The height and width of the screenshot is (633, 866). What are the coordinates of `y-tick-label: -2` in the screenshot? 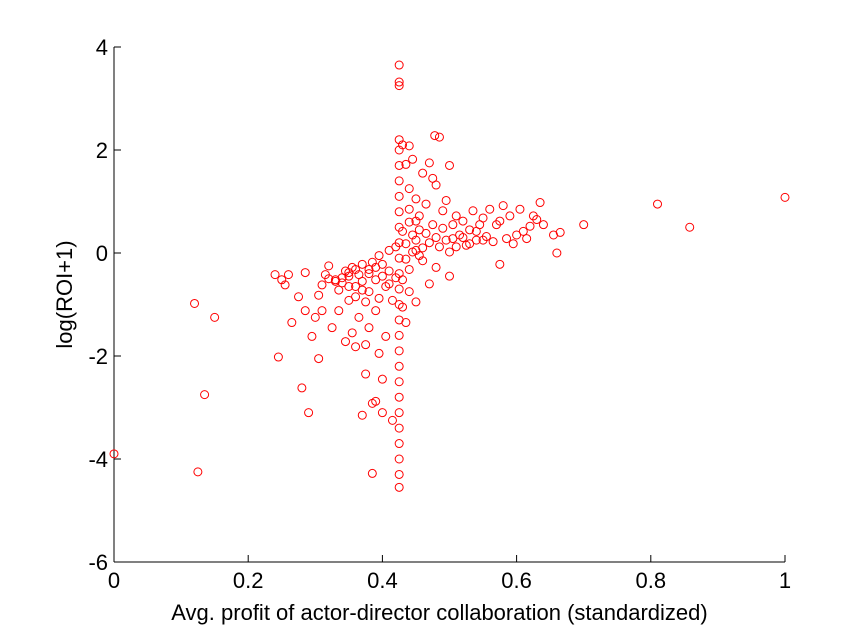 It's located at (98, 356).